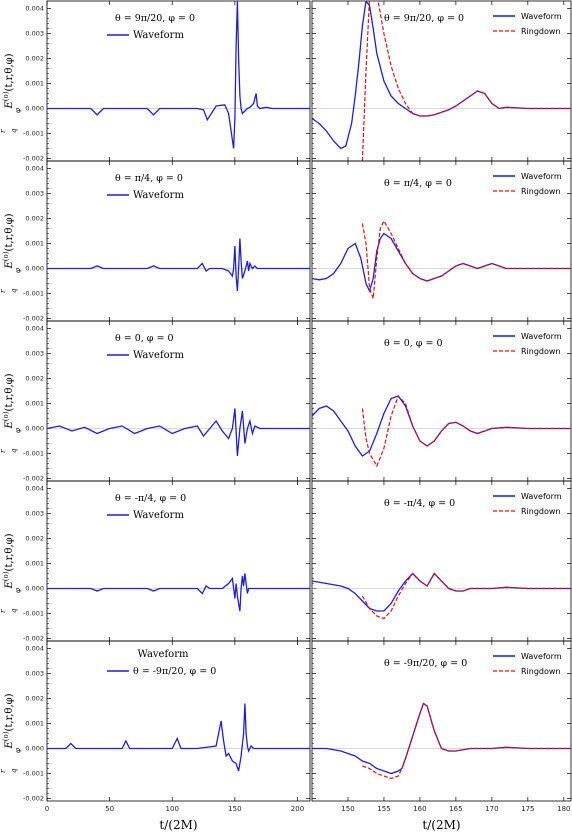  I want to click on right-x-tick-label: 175, so click(527, 809).